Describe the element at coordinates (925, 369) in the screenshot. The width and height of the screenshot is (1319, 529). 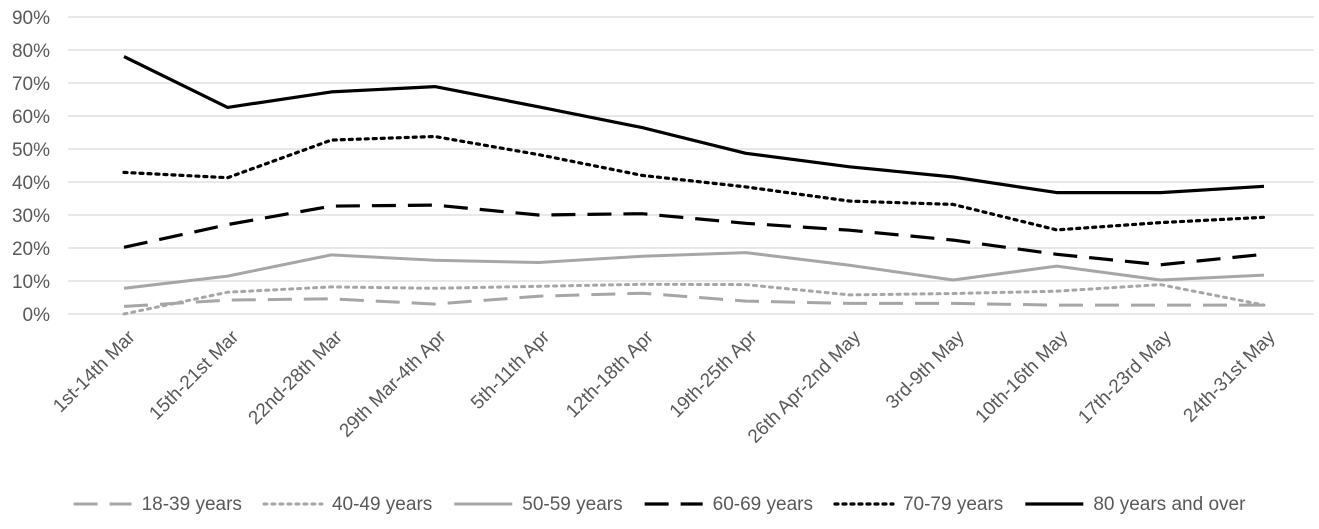
I see `x-tick-label: 3rd-9th May` at that location.